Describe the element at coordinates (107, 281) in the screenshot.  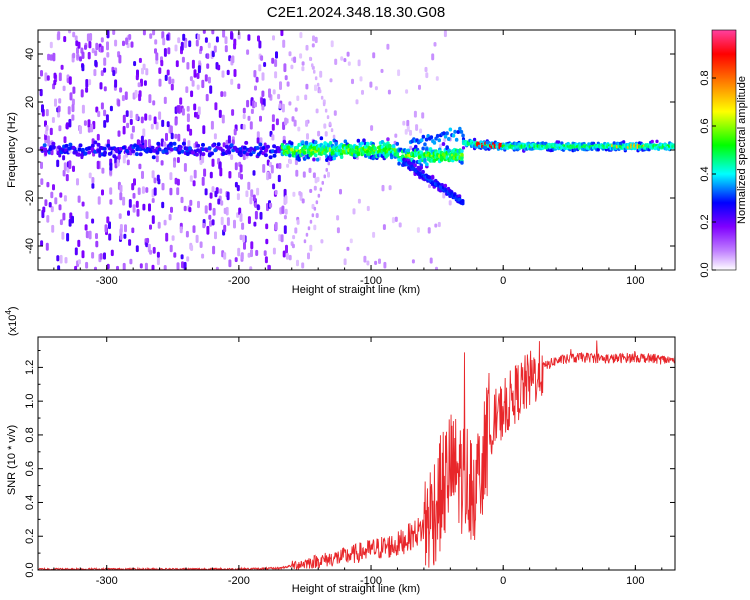
I see `x-tick-label: -300` at that location.